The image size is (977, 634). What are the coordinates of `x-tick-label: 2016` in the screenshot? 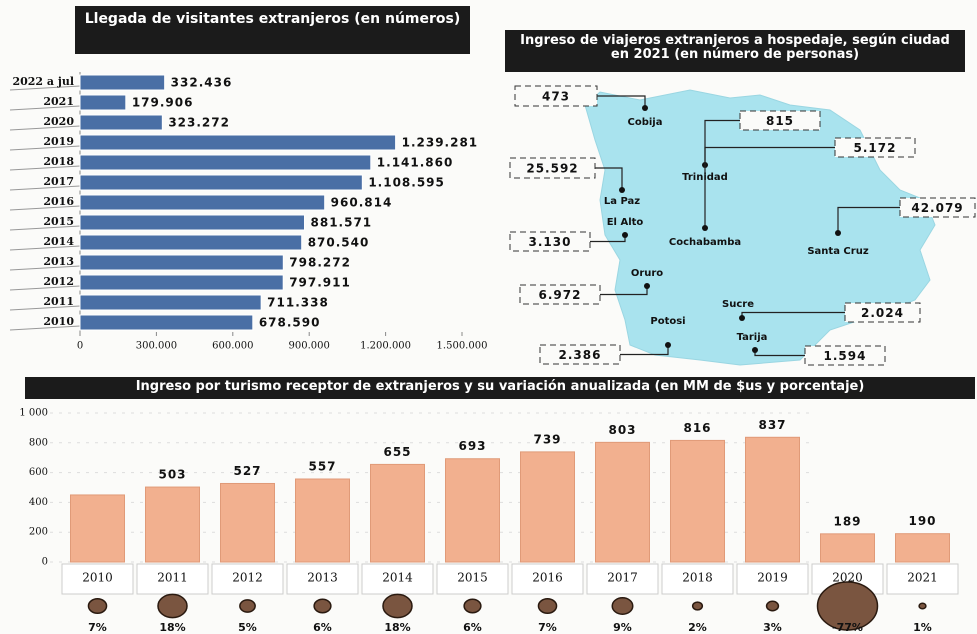 It's located at (547, 578).